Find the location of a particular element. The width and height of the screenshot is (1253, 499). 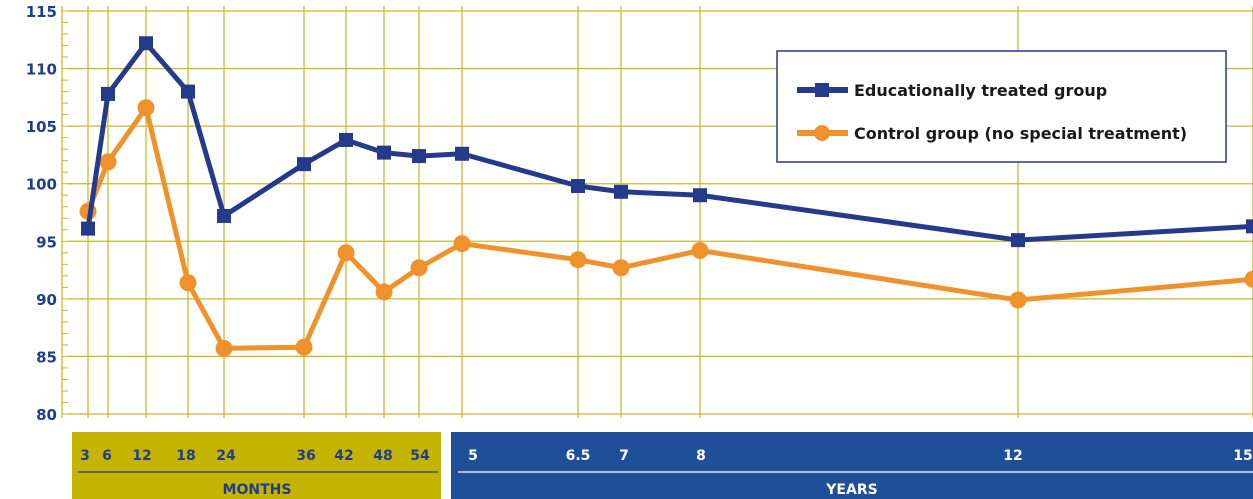

x-tick-month: 36 is located at coordinates (305, 456).